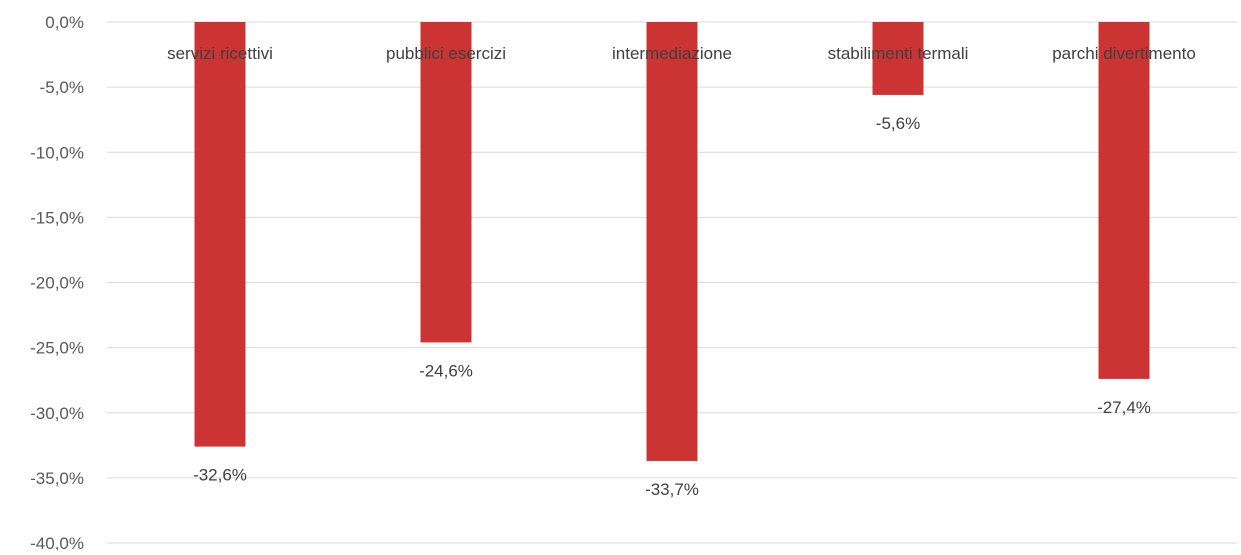 Image resolution: width=1241 pixels, height=555 pixels. What do you see at coordinates (1124, 53) in the screenshot?
I see `category-label: parchi divertimento` at bounding box center [1124, 53].